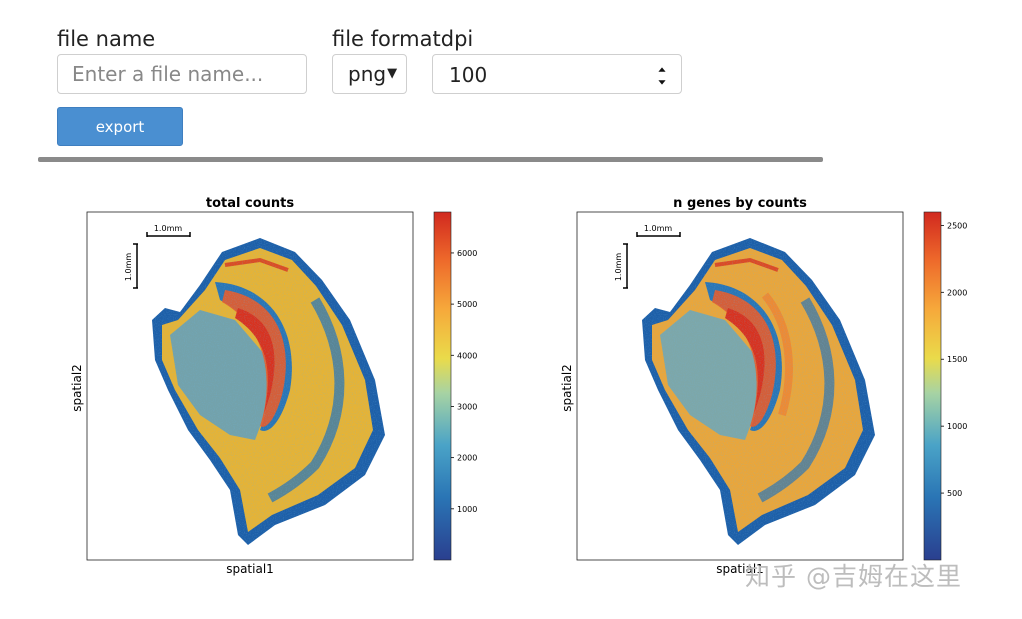  I want to click on file-format-dpi-label: file formatdpi, so click(402, 39).